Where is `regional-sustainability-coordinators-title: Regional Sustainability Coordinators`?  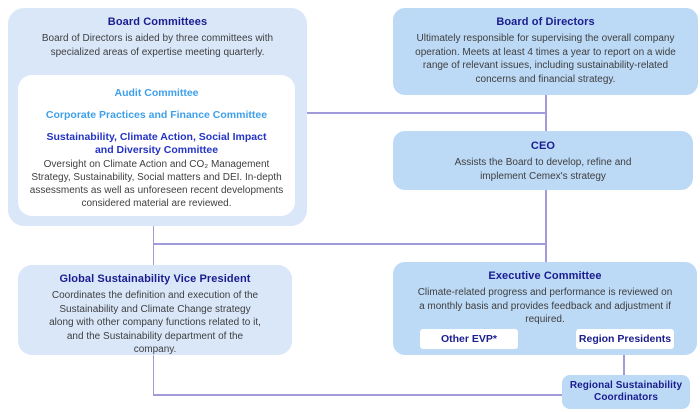 regional-sustainability-coordinators-title: Regional Sustainability Coordinators is located at coordinates (626, 391).